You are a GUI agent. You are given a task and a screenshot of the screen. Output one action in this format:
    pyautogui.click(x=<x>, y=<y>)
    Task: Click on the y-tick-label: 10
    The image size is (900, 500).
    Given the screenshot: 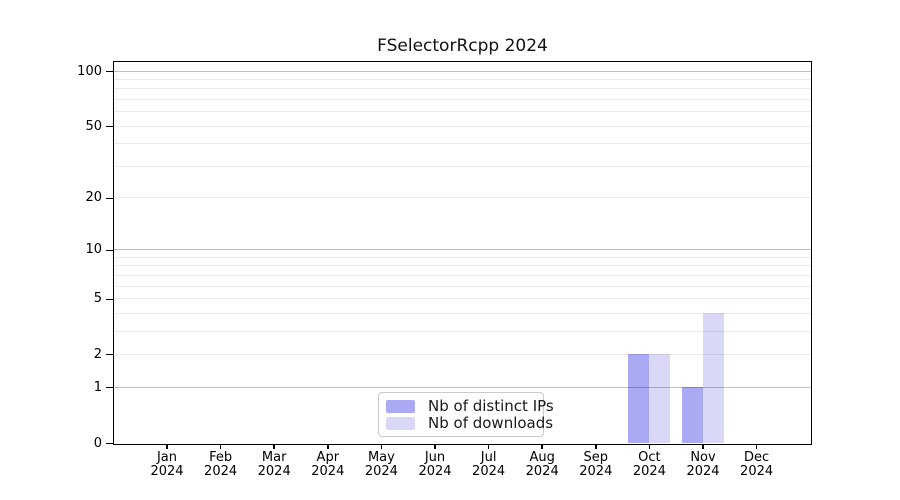 What is the action you would take?
    pyautogui.click(x=93, y=250)
    